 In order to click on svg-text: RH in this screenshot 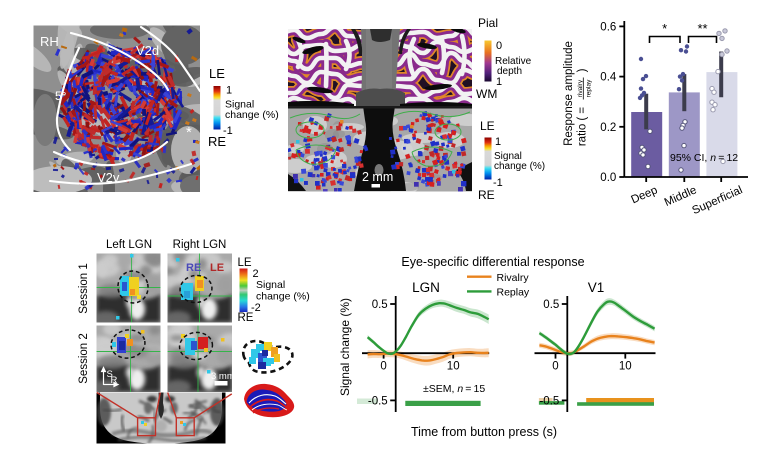, I will do `click(49, 41)`.